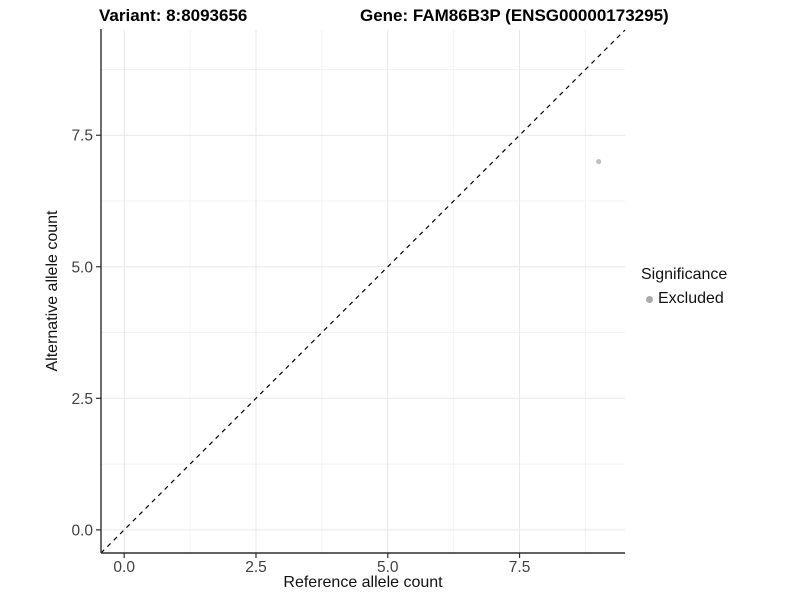 This screenshot has height=600, width=800. What do you see at coordinates (684, 287) in the screenshot?
I see `legend: Significance Excluded` at bounding box center [684, 287].